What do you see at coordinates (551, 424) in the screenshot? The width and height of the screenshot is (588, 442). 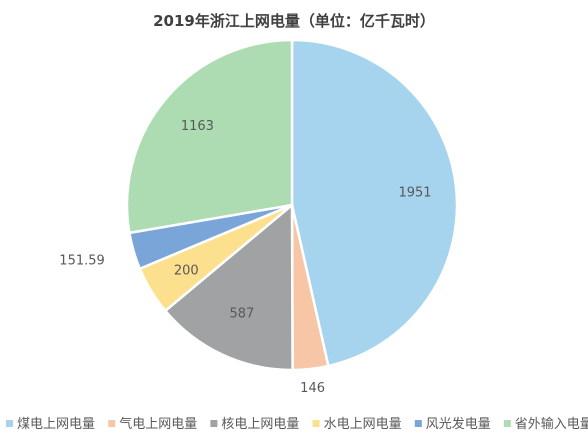 I see `legend-label: 省外输入电量` at bounding box center [551, 424].